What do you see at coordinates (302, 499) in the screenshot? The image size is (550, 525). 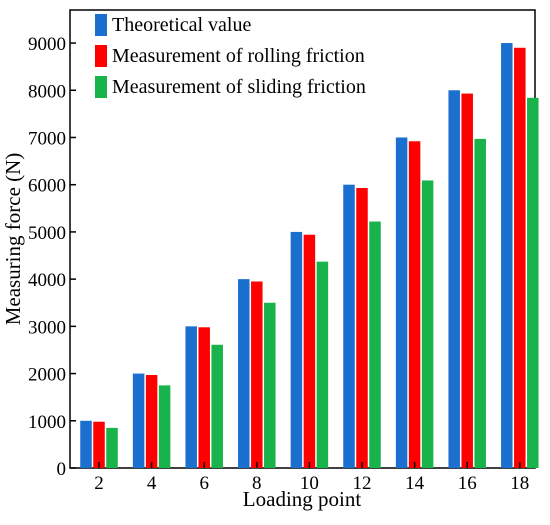 I see `x-axis-title: Loading point` at bounding box center [302, 499].